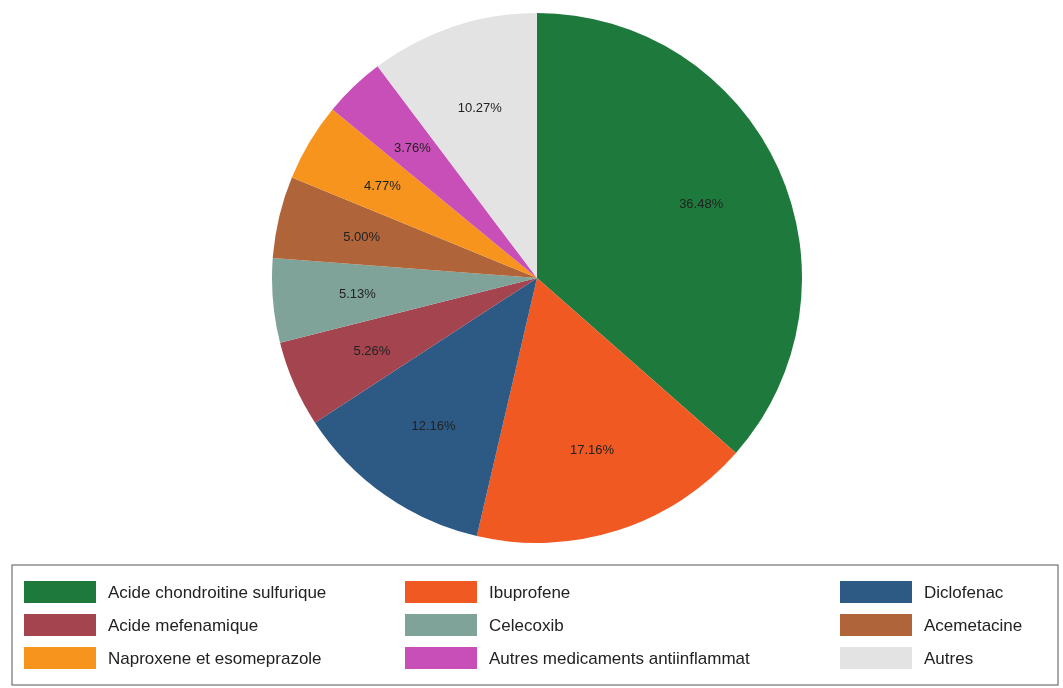  What do you see at coordinates (217, 592) in the screenshot?
I see `legend-label: Acide chondroitine sulfurique` at bounding box center [217, 592].